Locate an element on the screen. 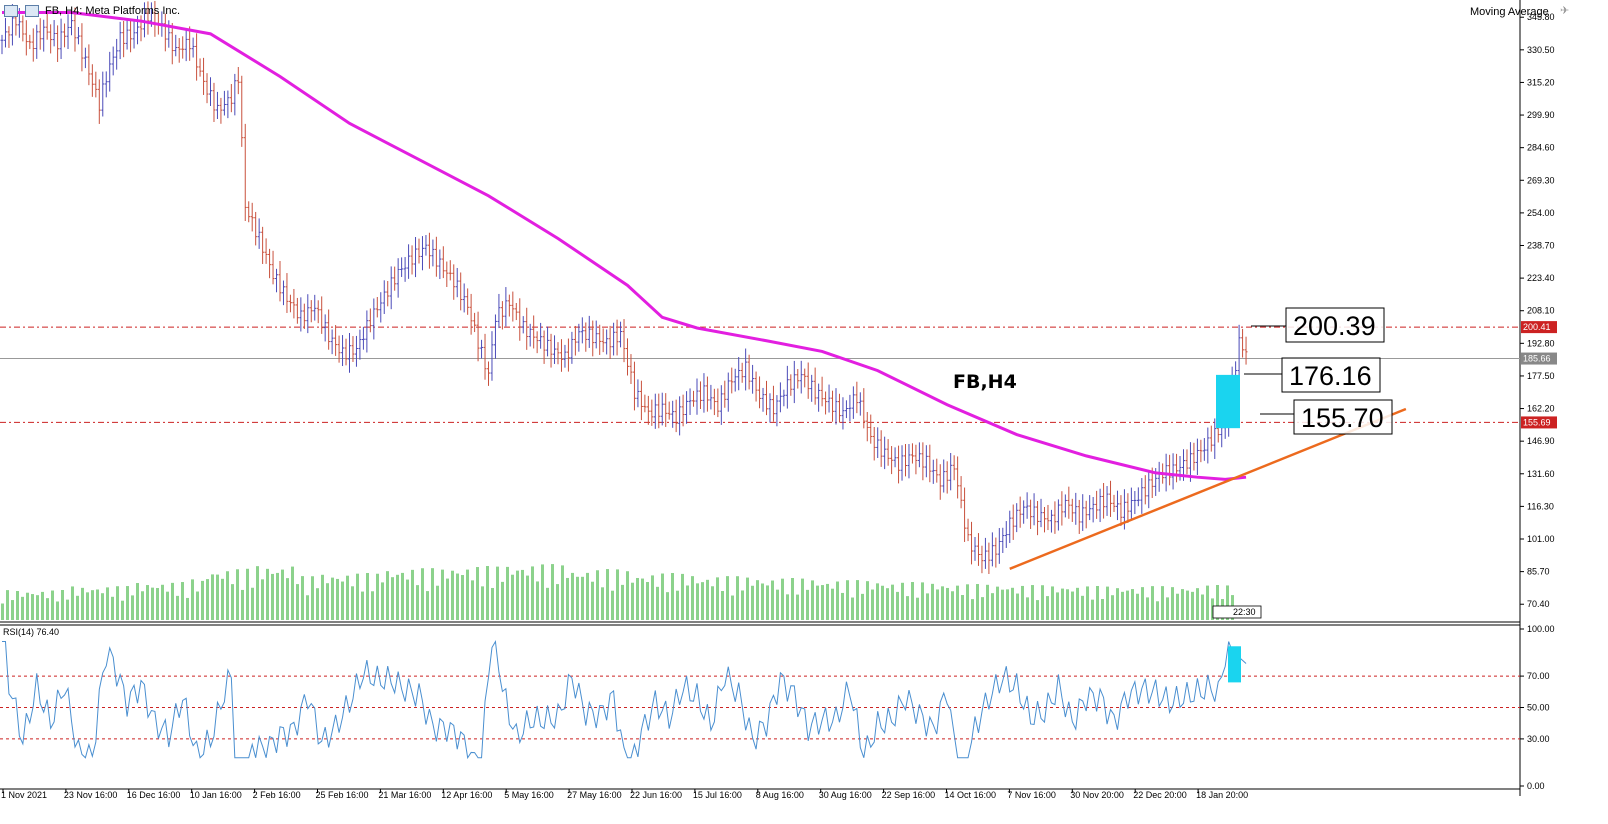 This screenshot has height=824, width=1608. x-tick-label: 27 May 16:00 is located at coordinates (594, 795).